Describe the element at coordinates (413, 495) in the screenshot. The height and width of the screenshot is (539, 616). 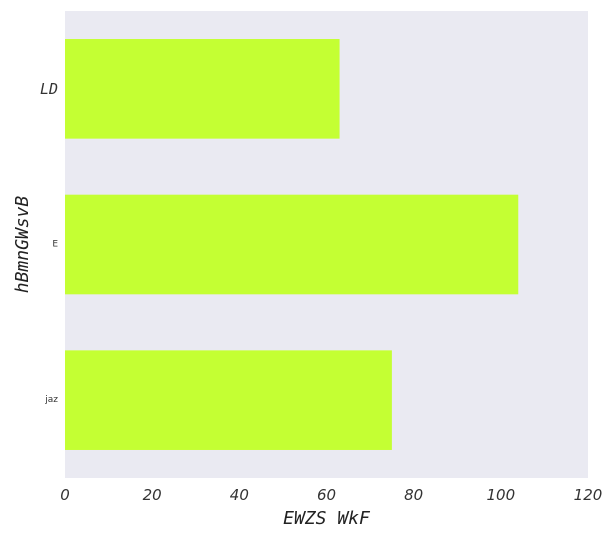
I see `x-tick-label: 80` at that location.